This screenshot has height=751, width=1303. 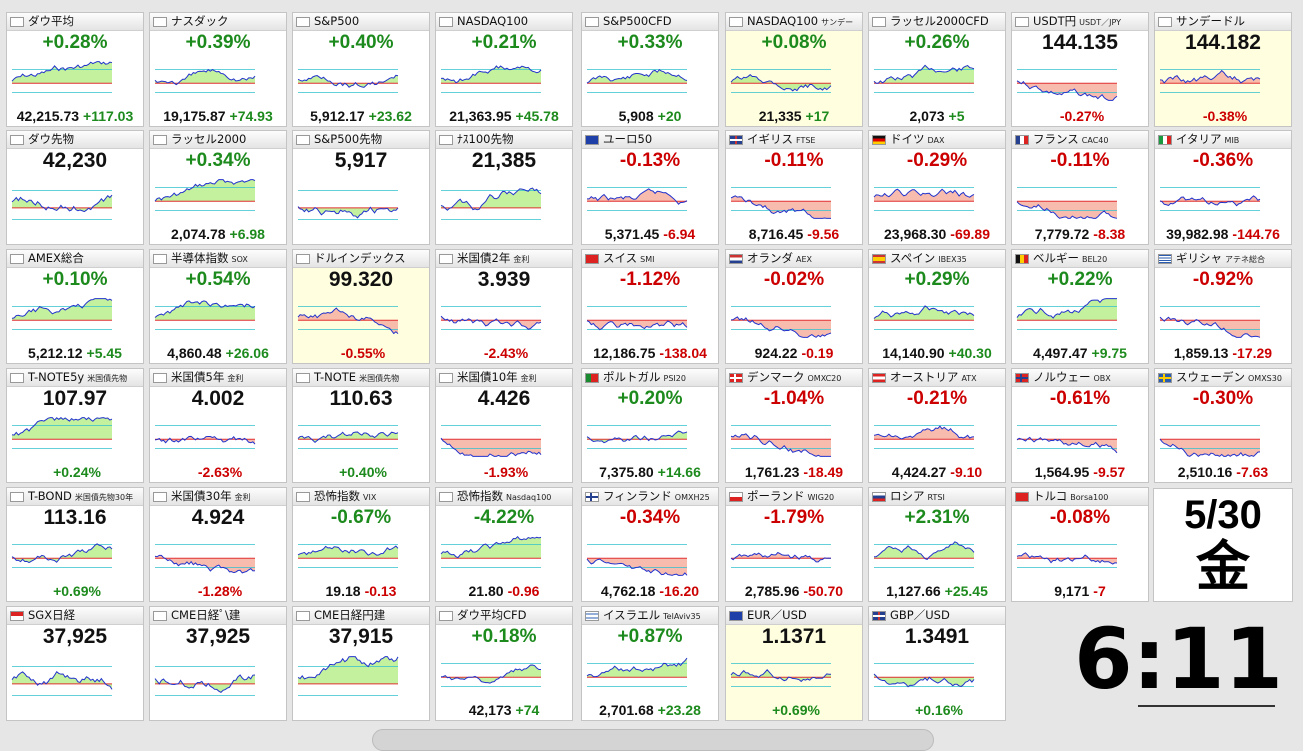 What do you see at coordinates (1080, 187) in the screenshot?
I see `market-tile: フランス CAC40 -0.11% 7,779.72 -8.38` at bounding box center [1080, 187].